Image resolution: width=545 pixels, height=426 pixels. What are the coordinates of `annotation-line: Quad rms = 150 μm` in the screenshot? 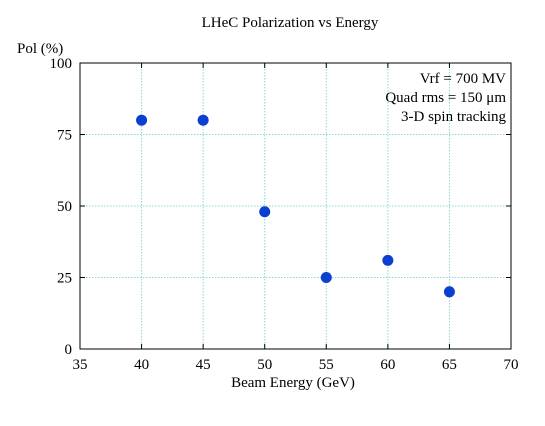 It's located at (445, 98).